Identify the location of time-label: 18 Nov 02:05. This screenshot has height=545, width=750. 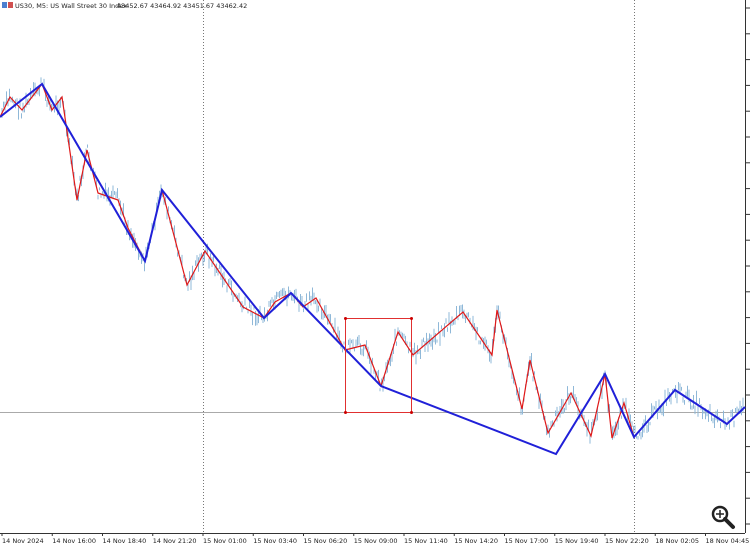
(677, 541).